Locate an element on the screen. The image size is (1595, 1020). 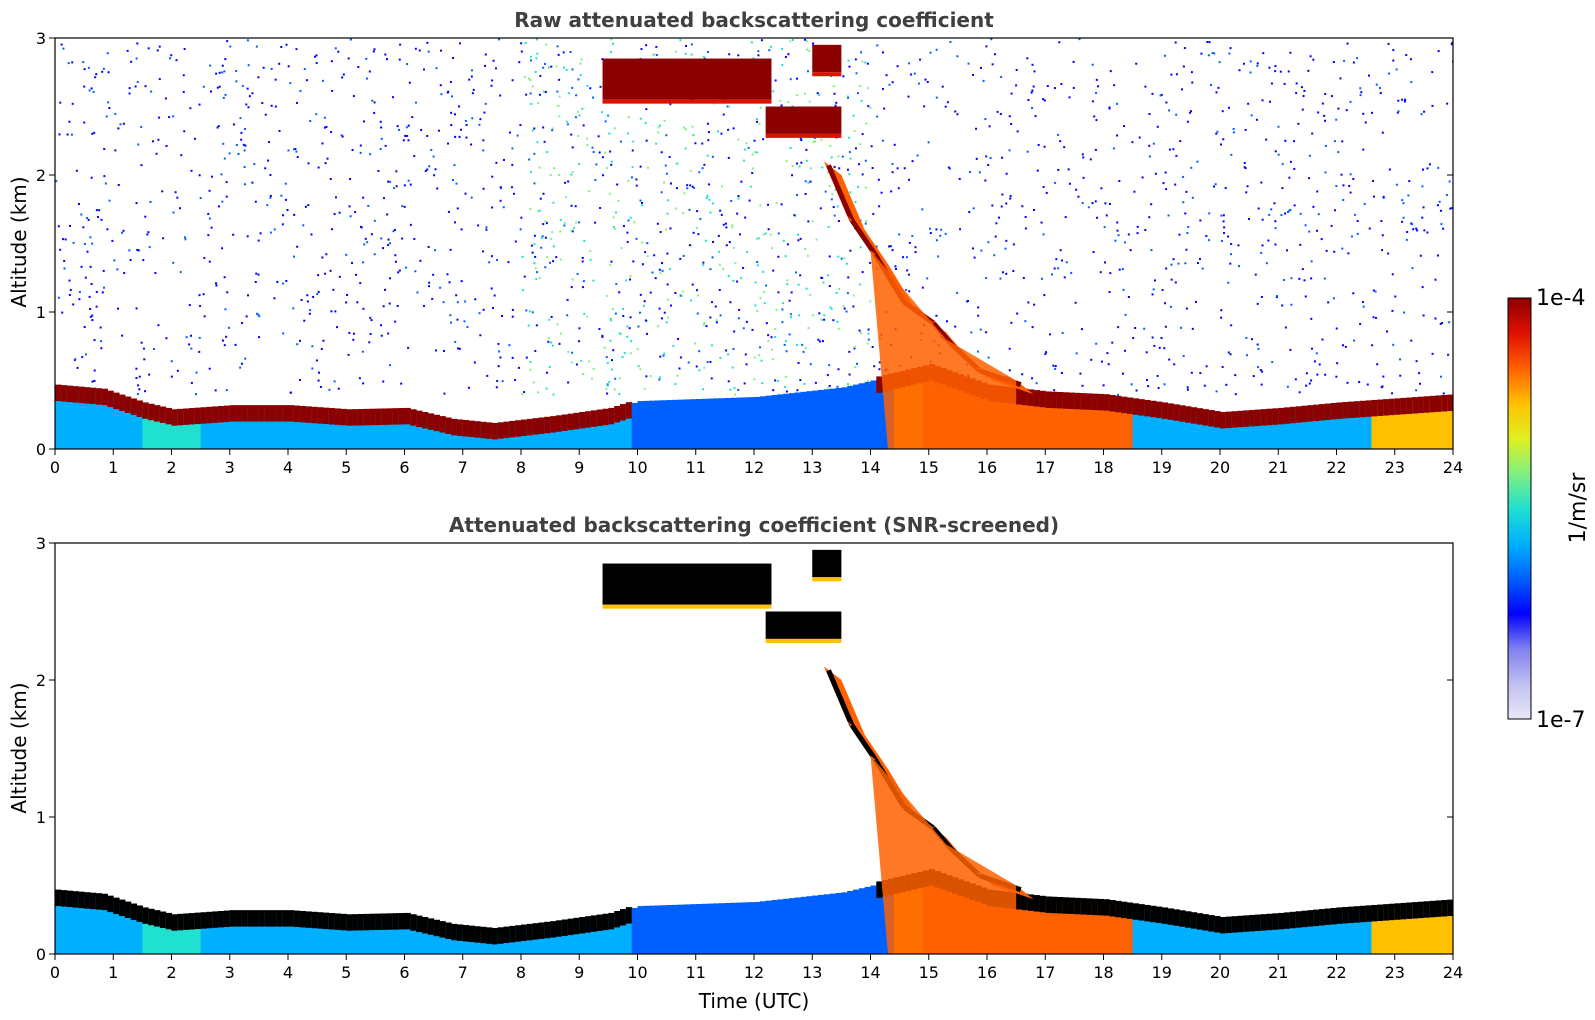
cloud-layer is located at coordinates (803, 120).